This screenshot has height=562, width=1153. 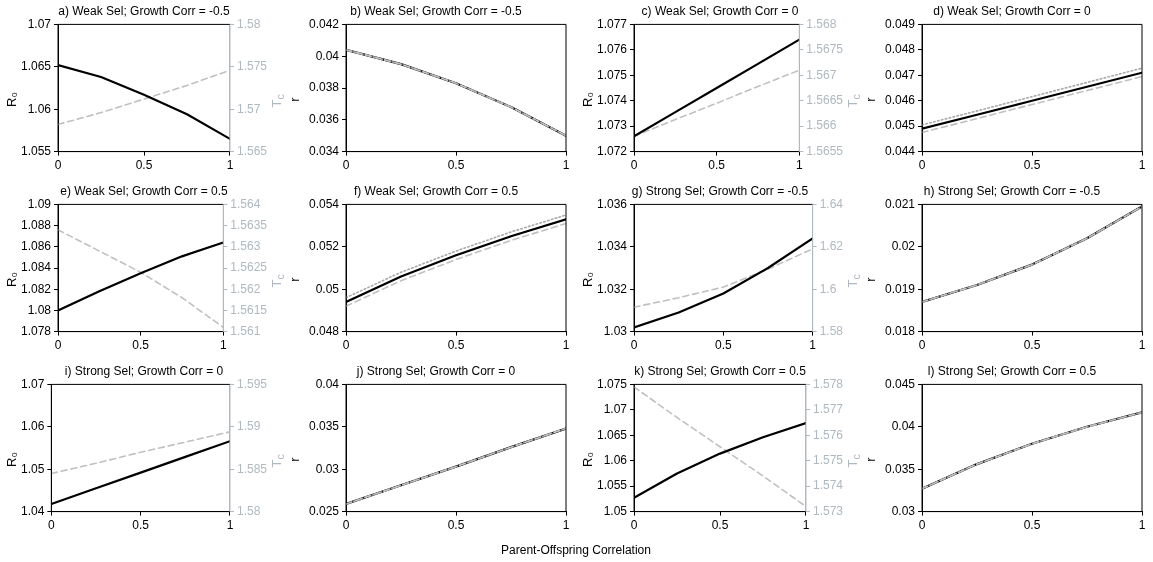 I want to click on y2-tick-label: 1.578, so click(x=828, y=383).